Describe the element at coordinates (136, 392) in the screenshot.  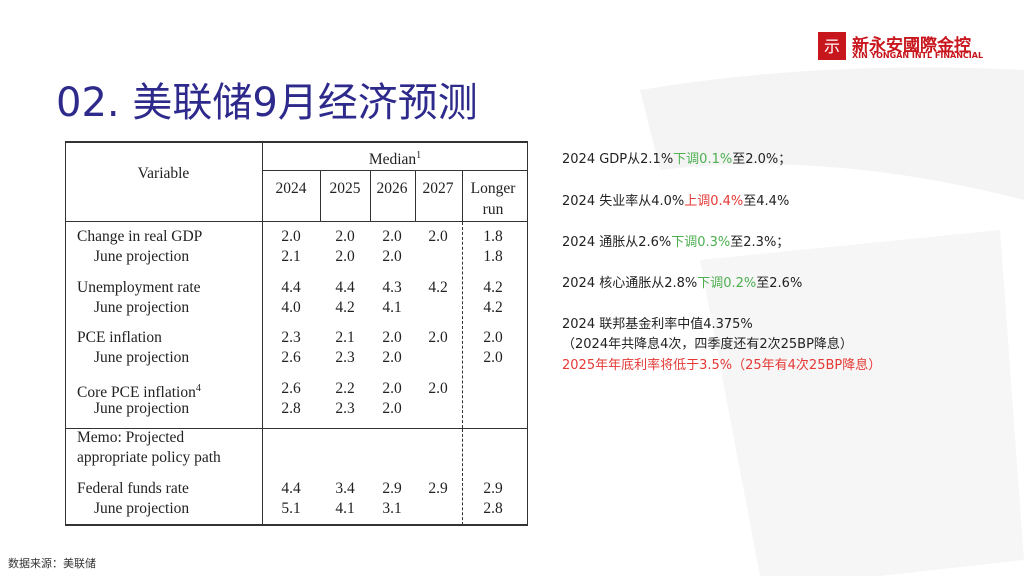
I see `row-label-text: Core PCE inflation` at that location.